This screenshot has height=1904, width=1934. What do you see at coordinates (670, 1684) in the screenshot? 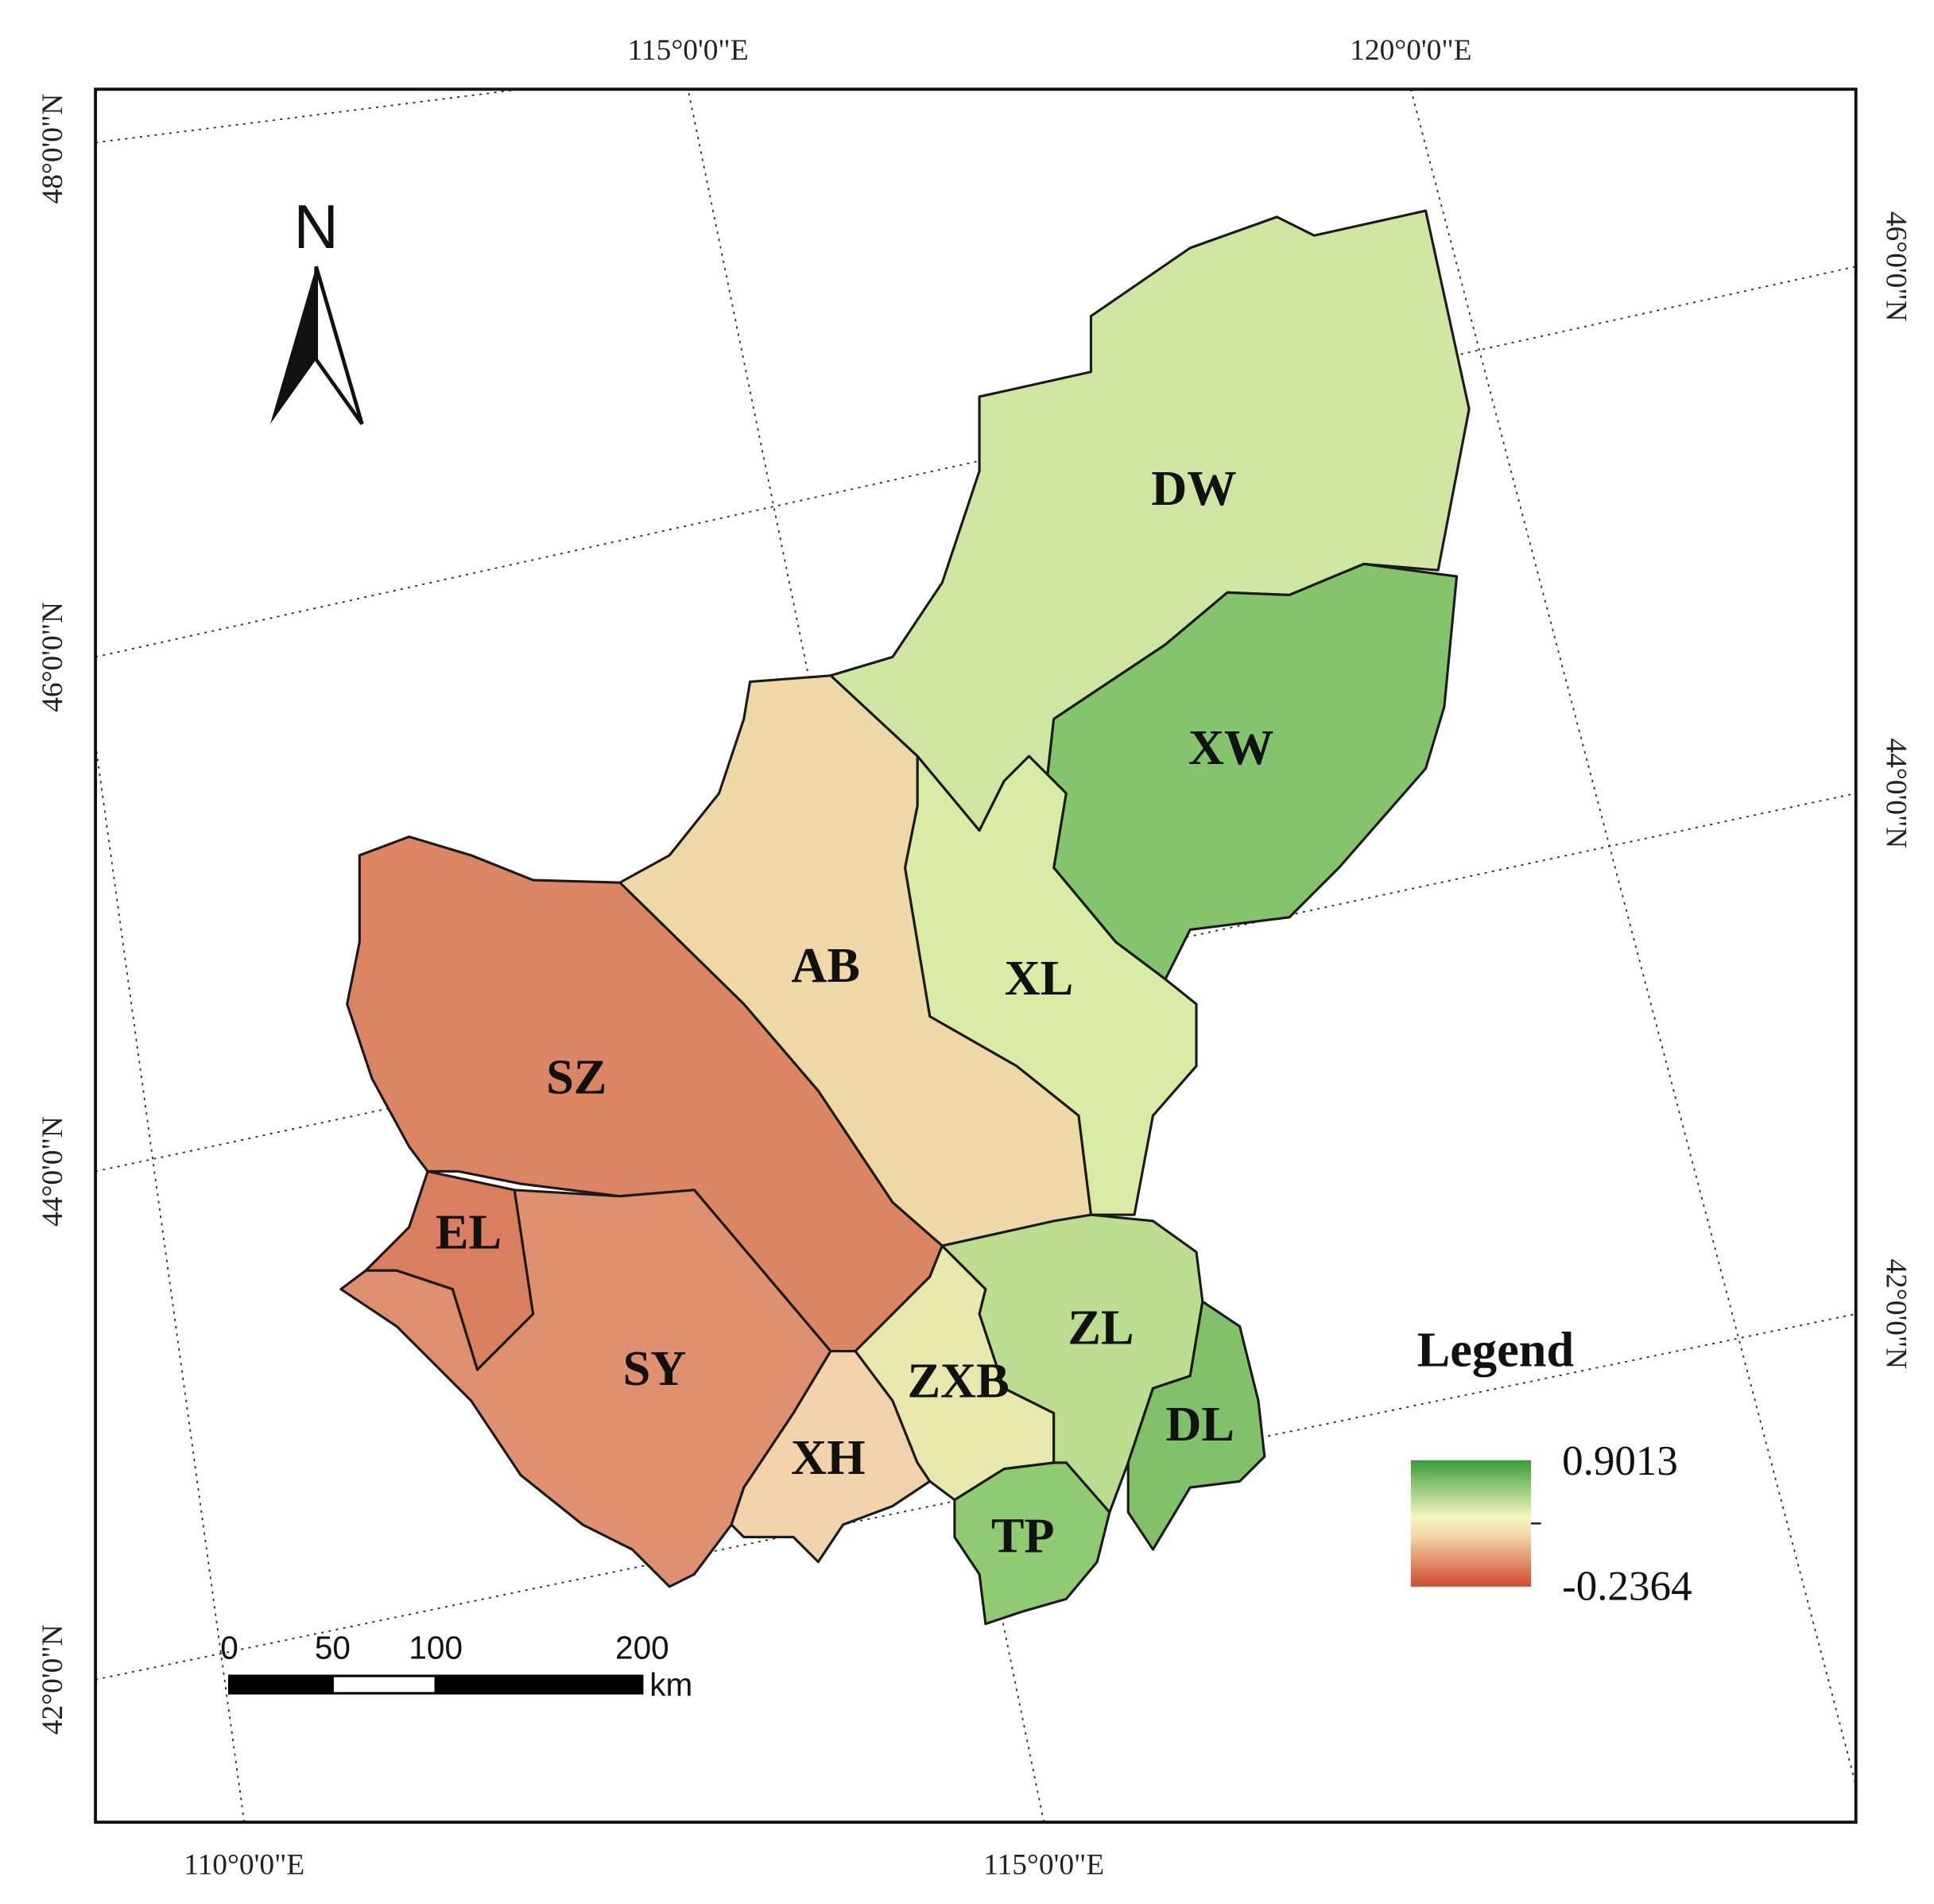
I see `scale-unit: km` at bounding box center [670, 1684].